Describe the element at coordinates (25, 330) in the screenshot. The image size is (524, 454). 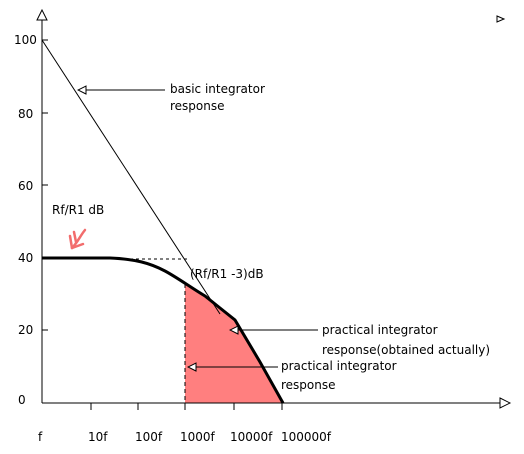
I see `y-tick-label: 20` at that location.